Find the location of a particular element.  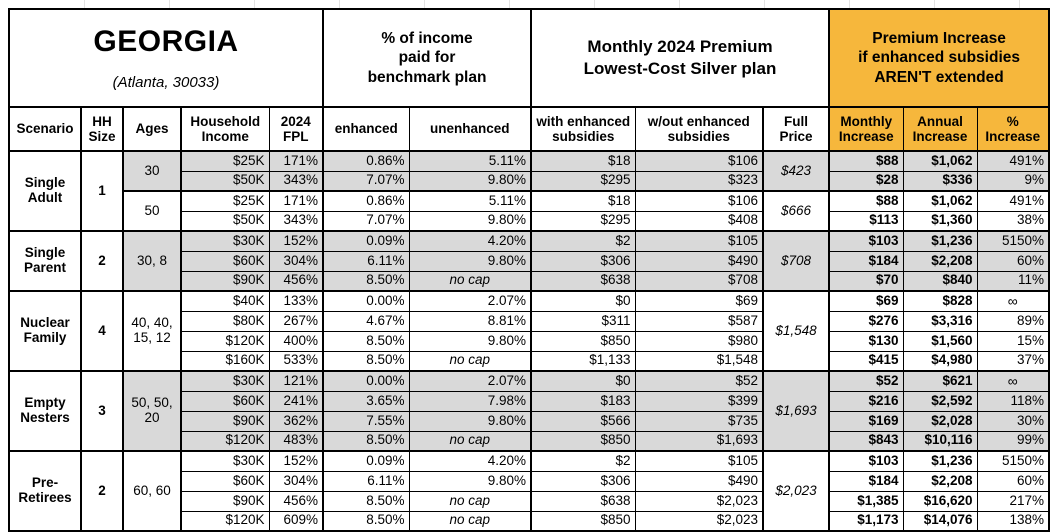

cell-monthly-increase: $88 is located at coordinates (866, 161).